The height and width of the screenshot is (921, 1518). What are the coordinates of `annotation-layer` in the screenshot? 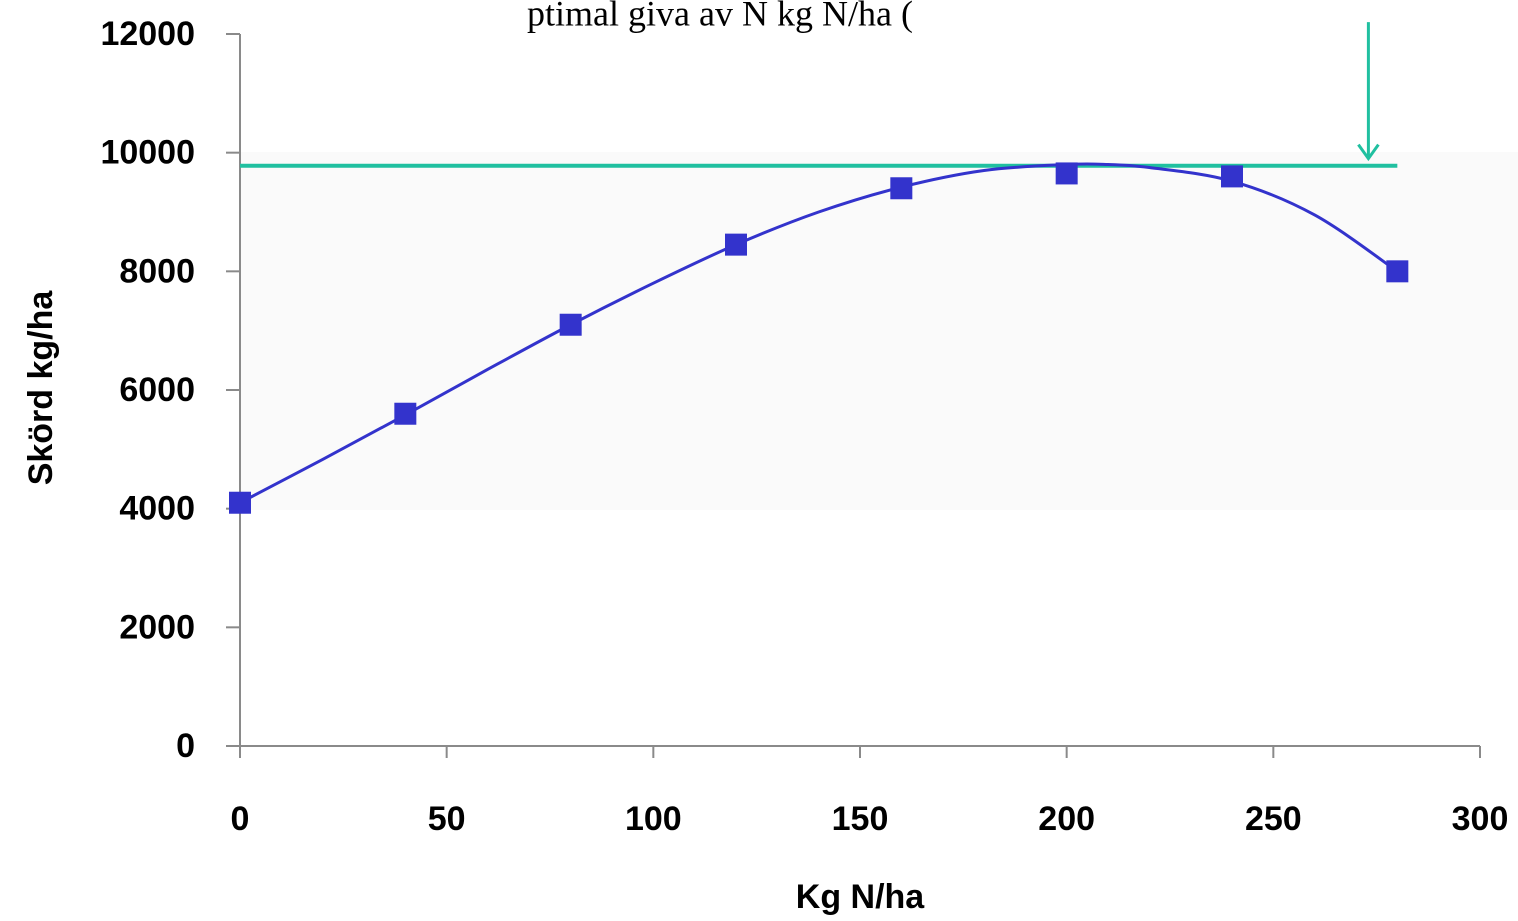 It's located at (1368, 92).